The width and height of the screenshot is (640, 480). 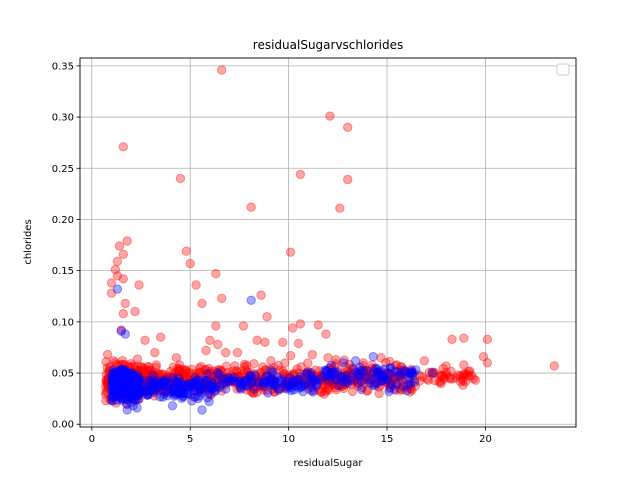 What do you see at coordinates (563, 69) in the screenshot?
I see `legend-box` at bounding box center [563, 69].